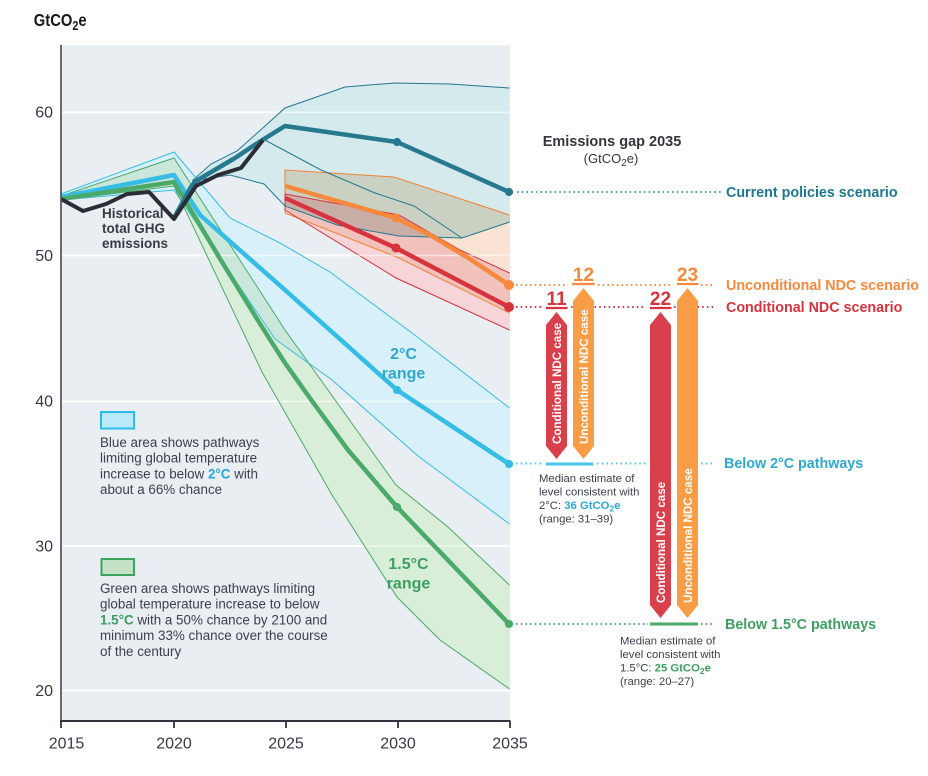  Describe the element at coordinates (822, 286) in the screenshot. I see `svg-text: Unconditional NDC scenario` at that location.